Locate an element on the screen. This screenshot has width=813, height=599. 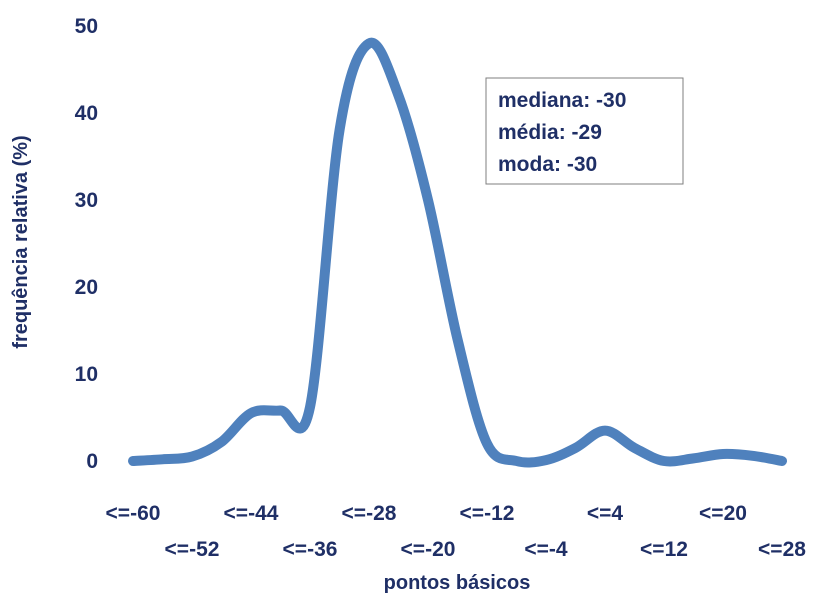
x-tick-label: <=-52 is located at coordinates (192, 549).